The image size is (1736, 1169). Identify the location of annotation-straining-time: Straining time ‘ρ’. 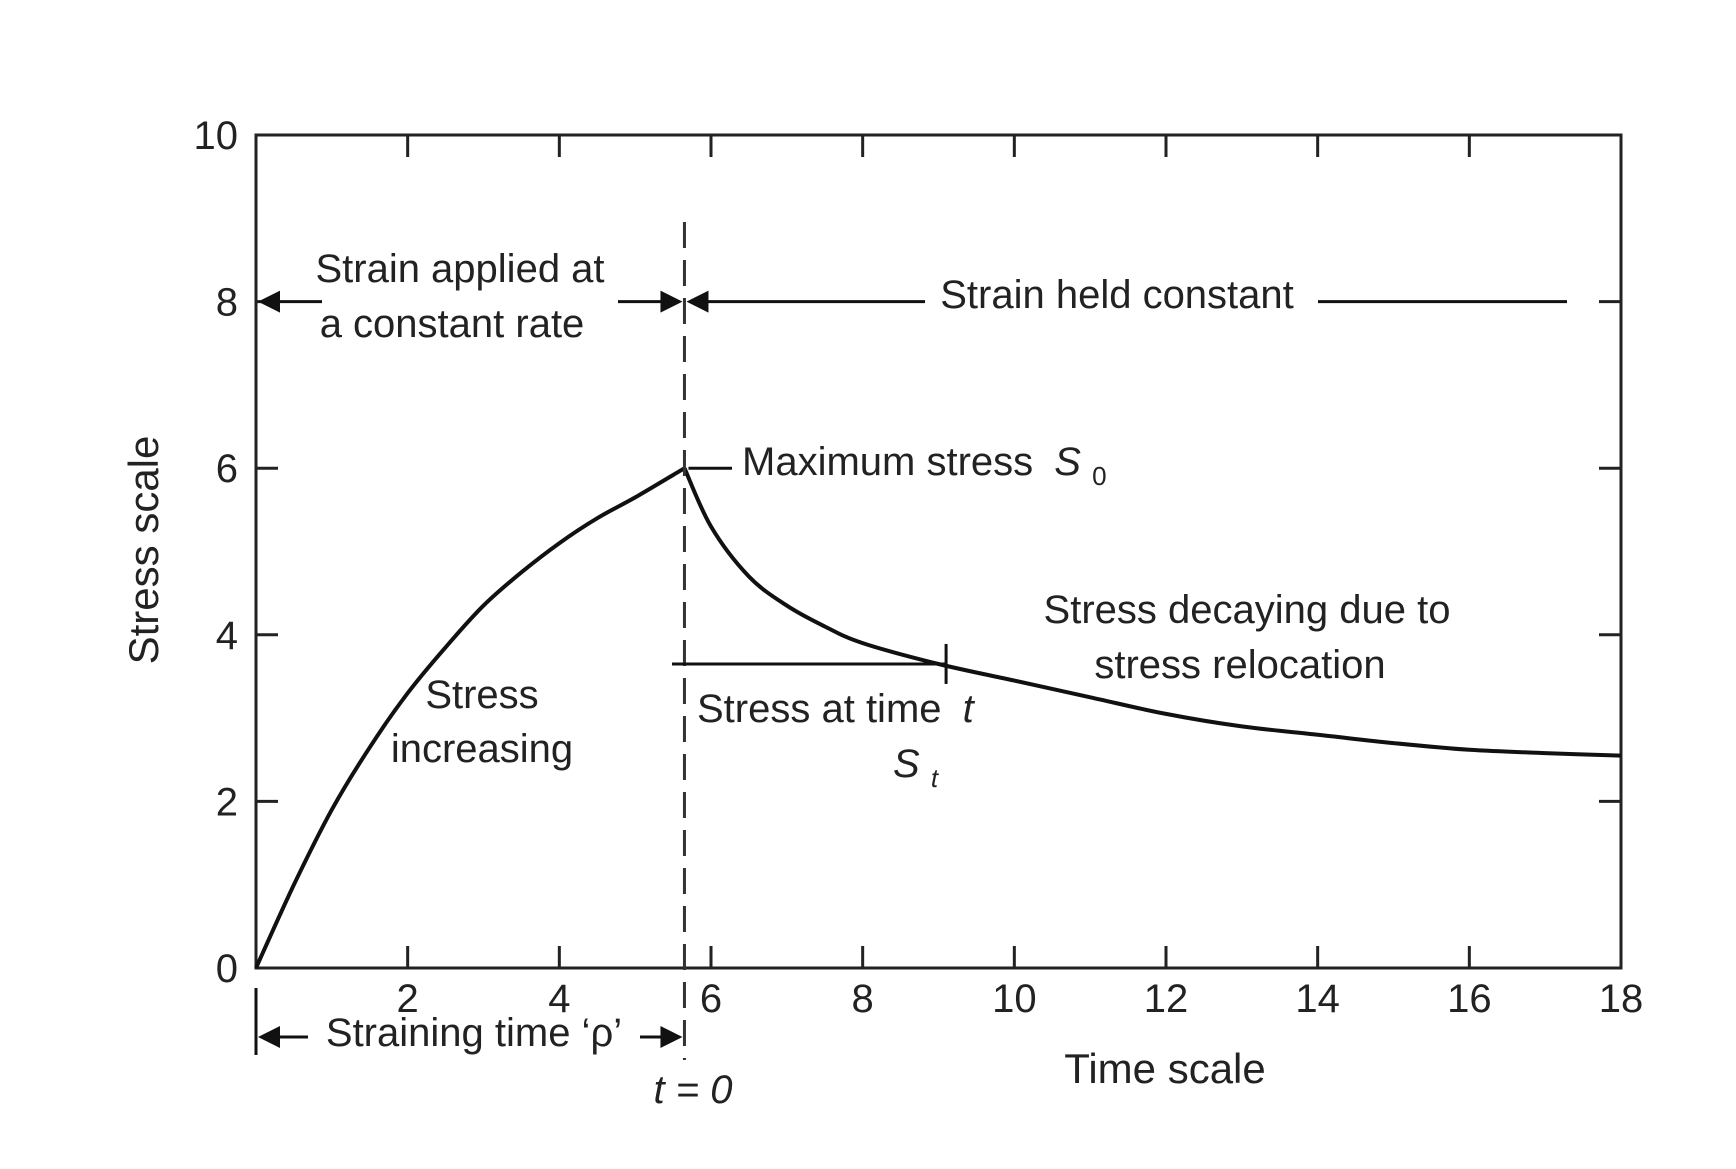
(474, 1033).